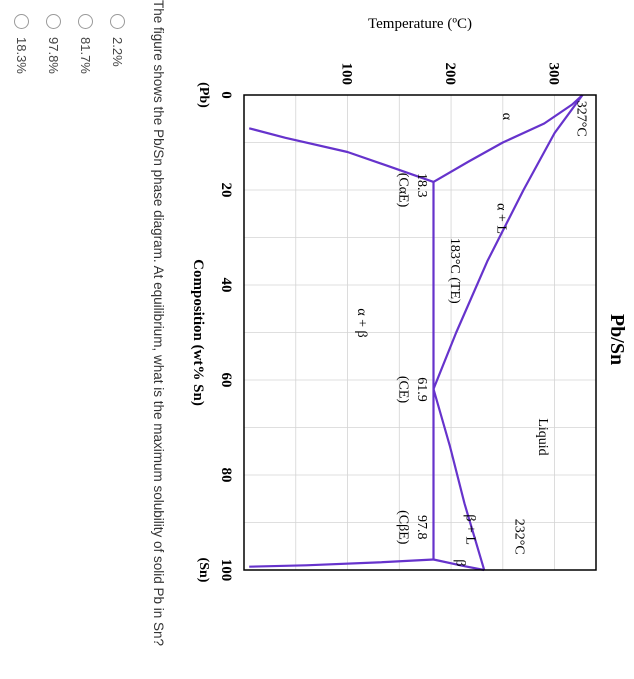  I want to click on option-label-4: 18.3%, so click(22, 55).